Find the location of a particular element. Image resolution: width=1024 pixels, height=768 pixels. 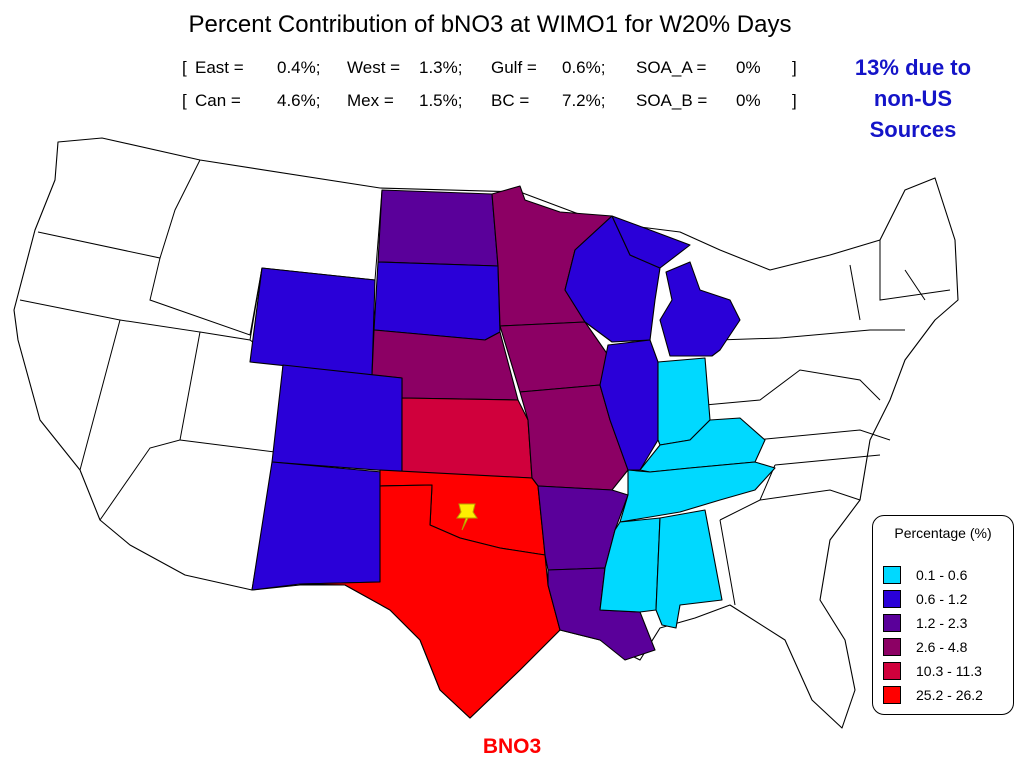

pollutant-caption: BNO3 is located at coordinates (512, 746).